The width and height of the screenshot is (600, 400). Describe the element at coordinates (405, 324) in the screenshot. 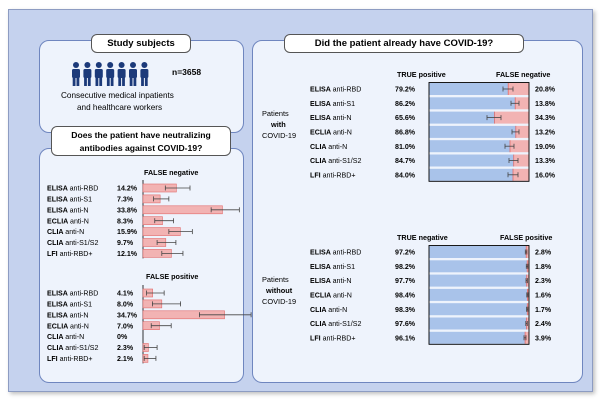

I see `without-covid-series1-value-label: 97.6%` at that location.